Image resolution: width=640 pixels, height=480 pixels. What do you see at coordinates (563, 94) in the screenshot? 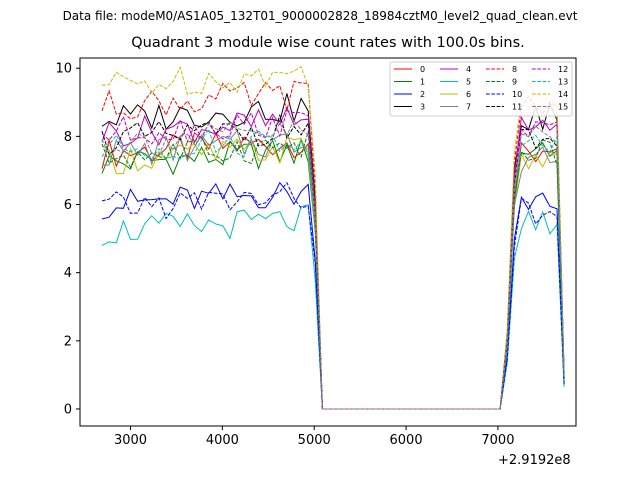
I see `legend-label-14: 14` at bounding box center [563, 94].